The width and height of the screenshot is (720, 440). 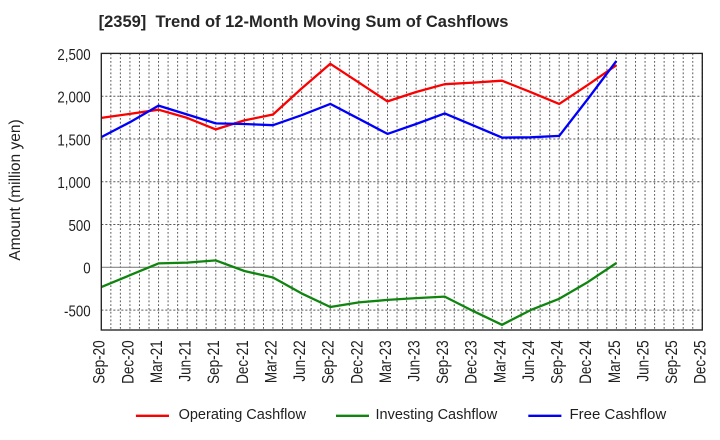 What do you see at coordinates (643, 360) in the screenshot?
I see `svg-text: Jun-25` at bounding box center [643, 360].